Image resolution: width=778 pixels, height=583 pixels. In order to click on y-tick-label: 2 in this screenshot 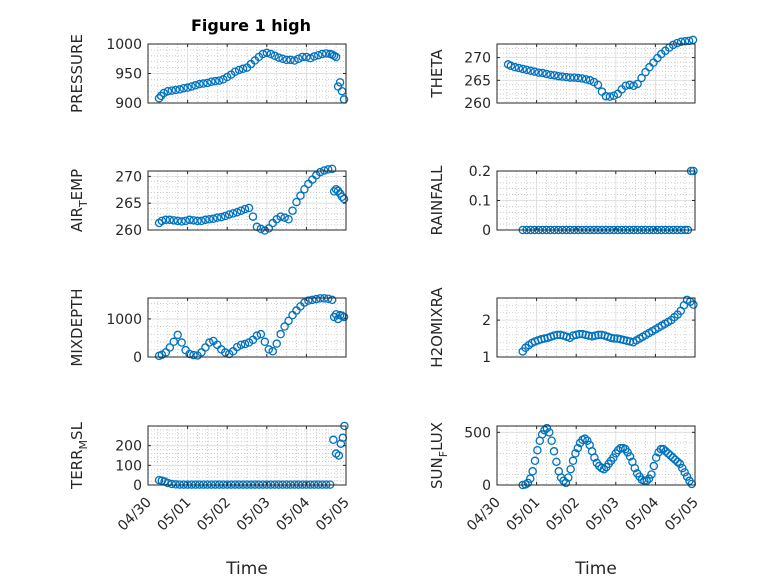, I will do `click(486, 321)`.